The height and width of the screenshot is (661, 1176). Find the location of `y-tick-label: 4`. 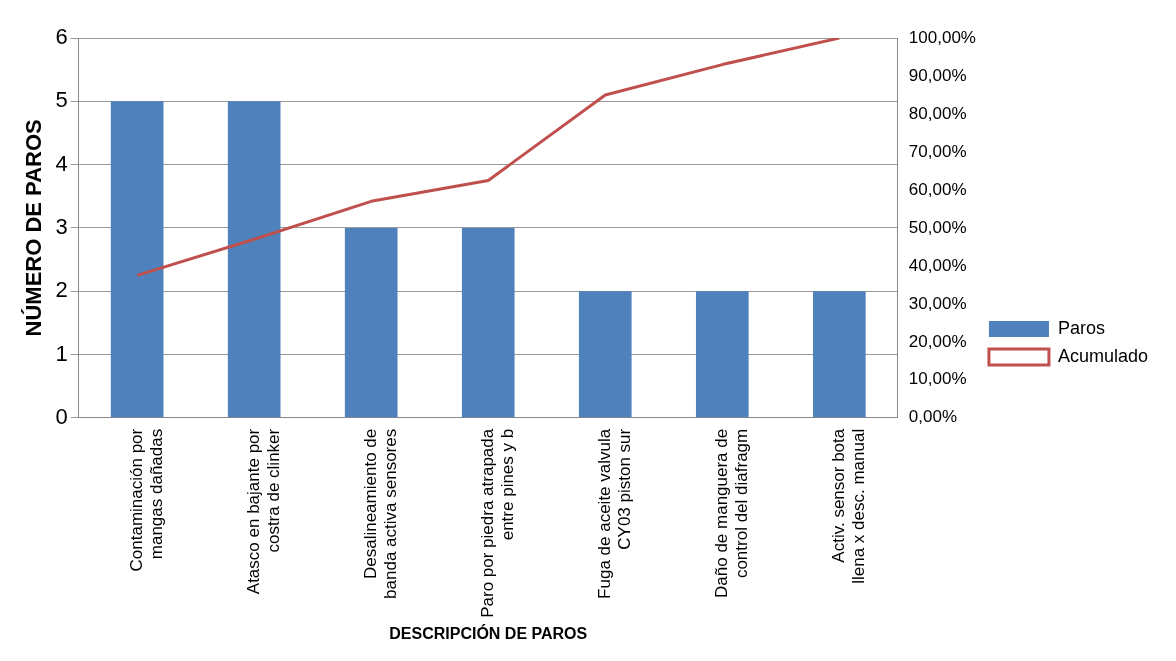

y-tick-label: 4 is located at coordinates (61, 163).